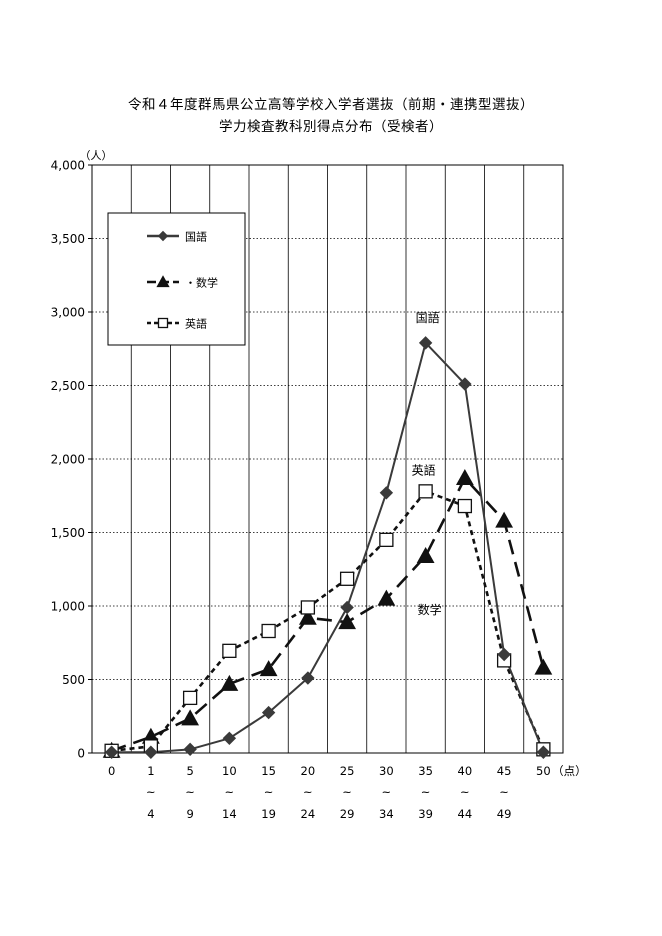 Image resolution: width=662 pixels, height=936 pixels. I want to click on x-tick-label-bottom: 4, so click(150, 814).